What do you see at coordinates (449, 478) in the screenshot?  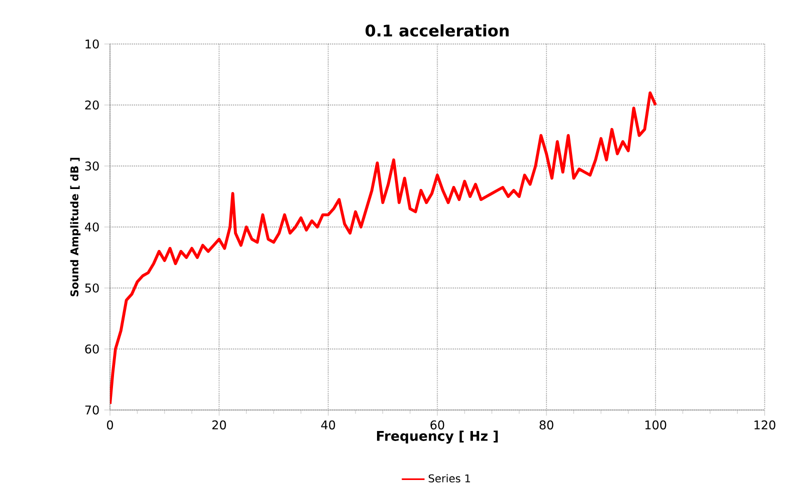 I see `legend-label: Series 1` at bounding box center [449, 478].